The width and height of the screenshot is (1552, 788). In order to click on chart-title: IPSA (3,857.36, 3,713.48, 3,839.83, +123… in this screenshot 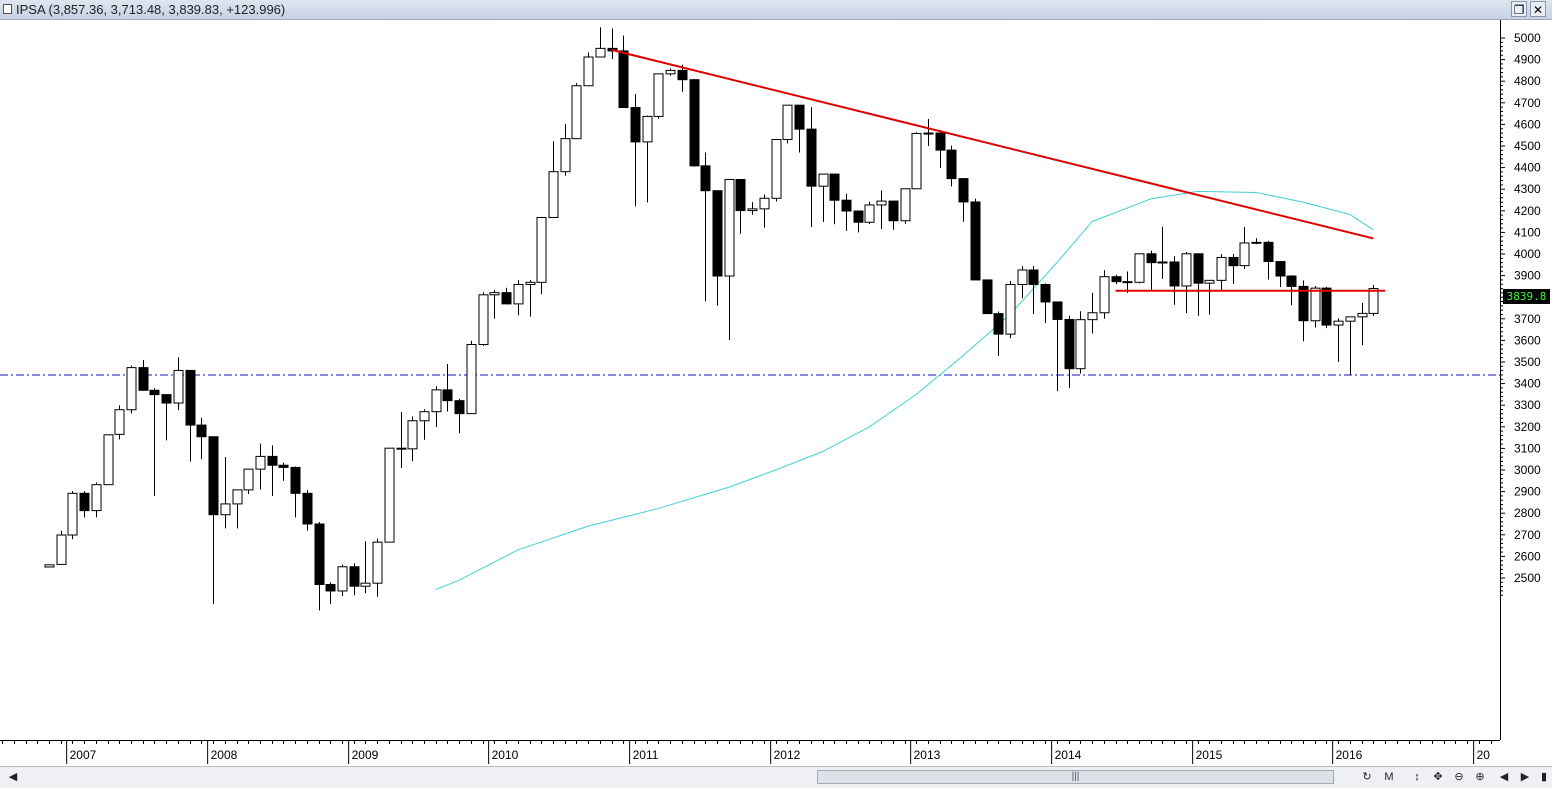, I will do `click(151, 9)`.